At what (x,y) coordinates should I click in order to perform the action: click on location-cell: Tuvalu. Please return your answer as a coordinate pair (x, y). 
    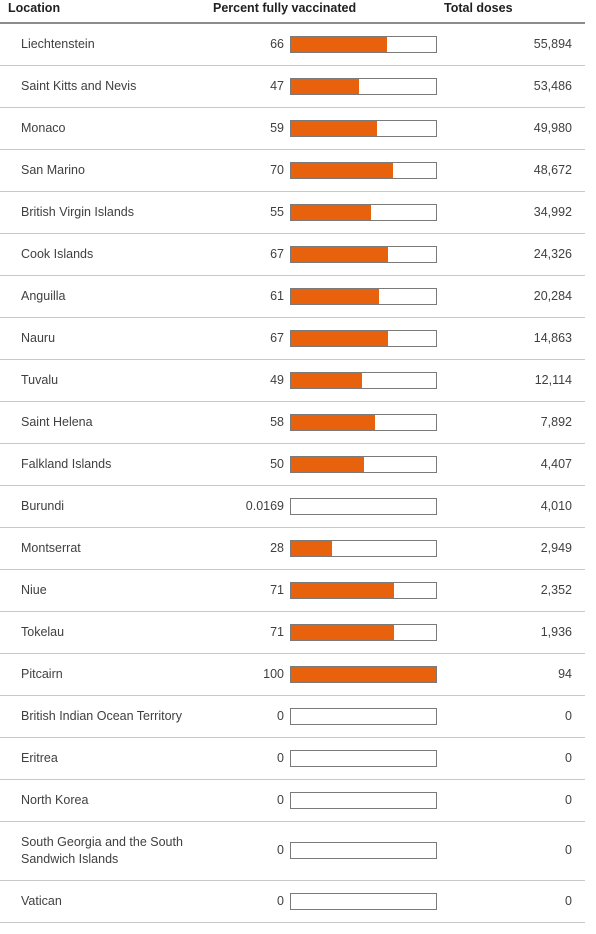
    Looking at the image, I should click on (40, 380).